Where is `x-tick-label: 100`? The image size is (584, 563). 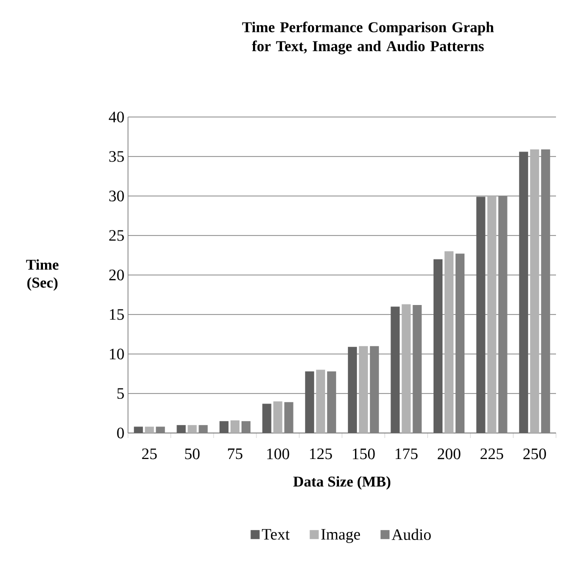
x-tick-label: 100 is located at coordinates (278, 454).